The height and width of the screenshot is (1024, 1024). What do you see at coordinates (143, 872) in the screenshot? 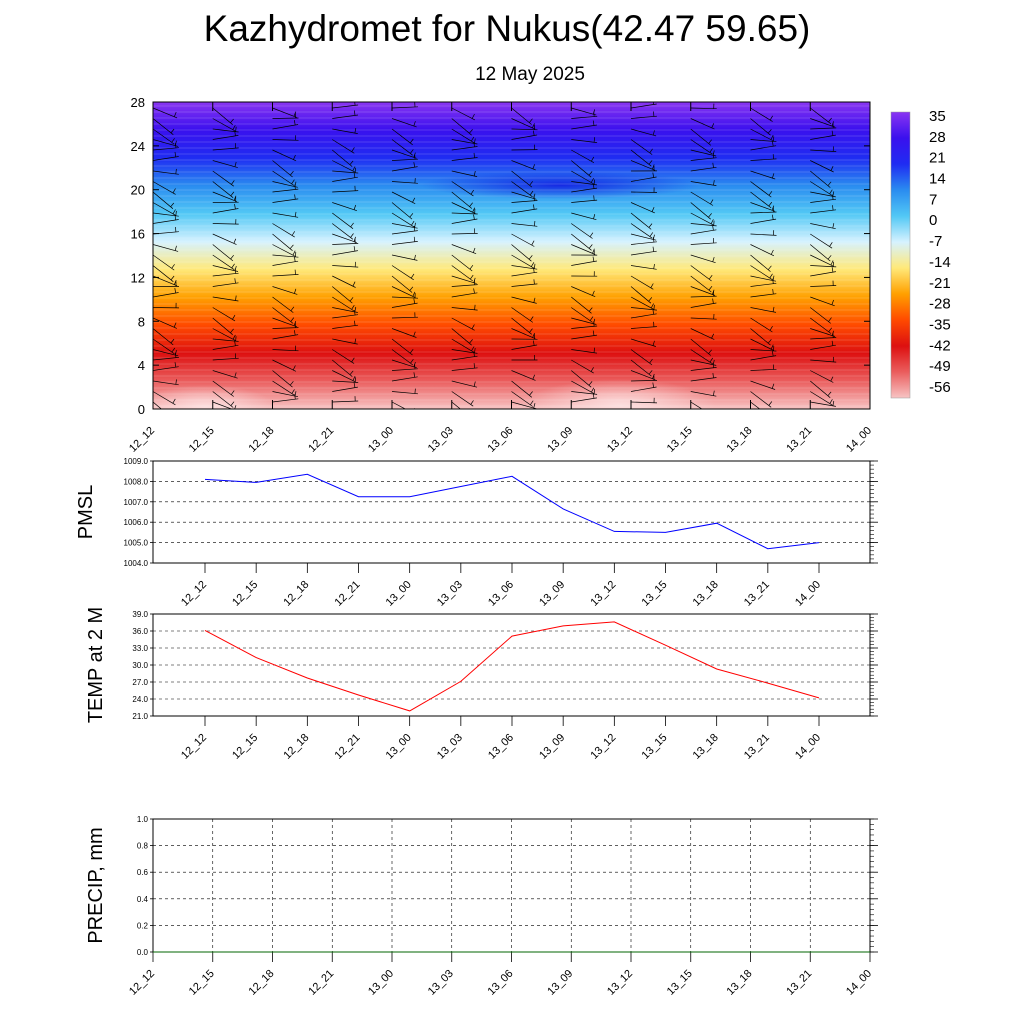
I see `y-tick-label: 0.6` at bounding box center [143, 872].